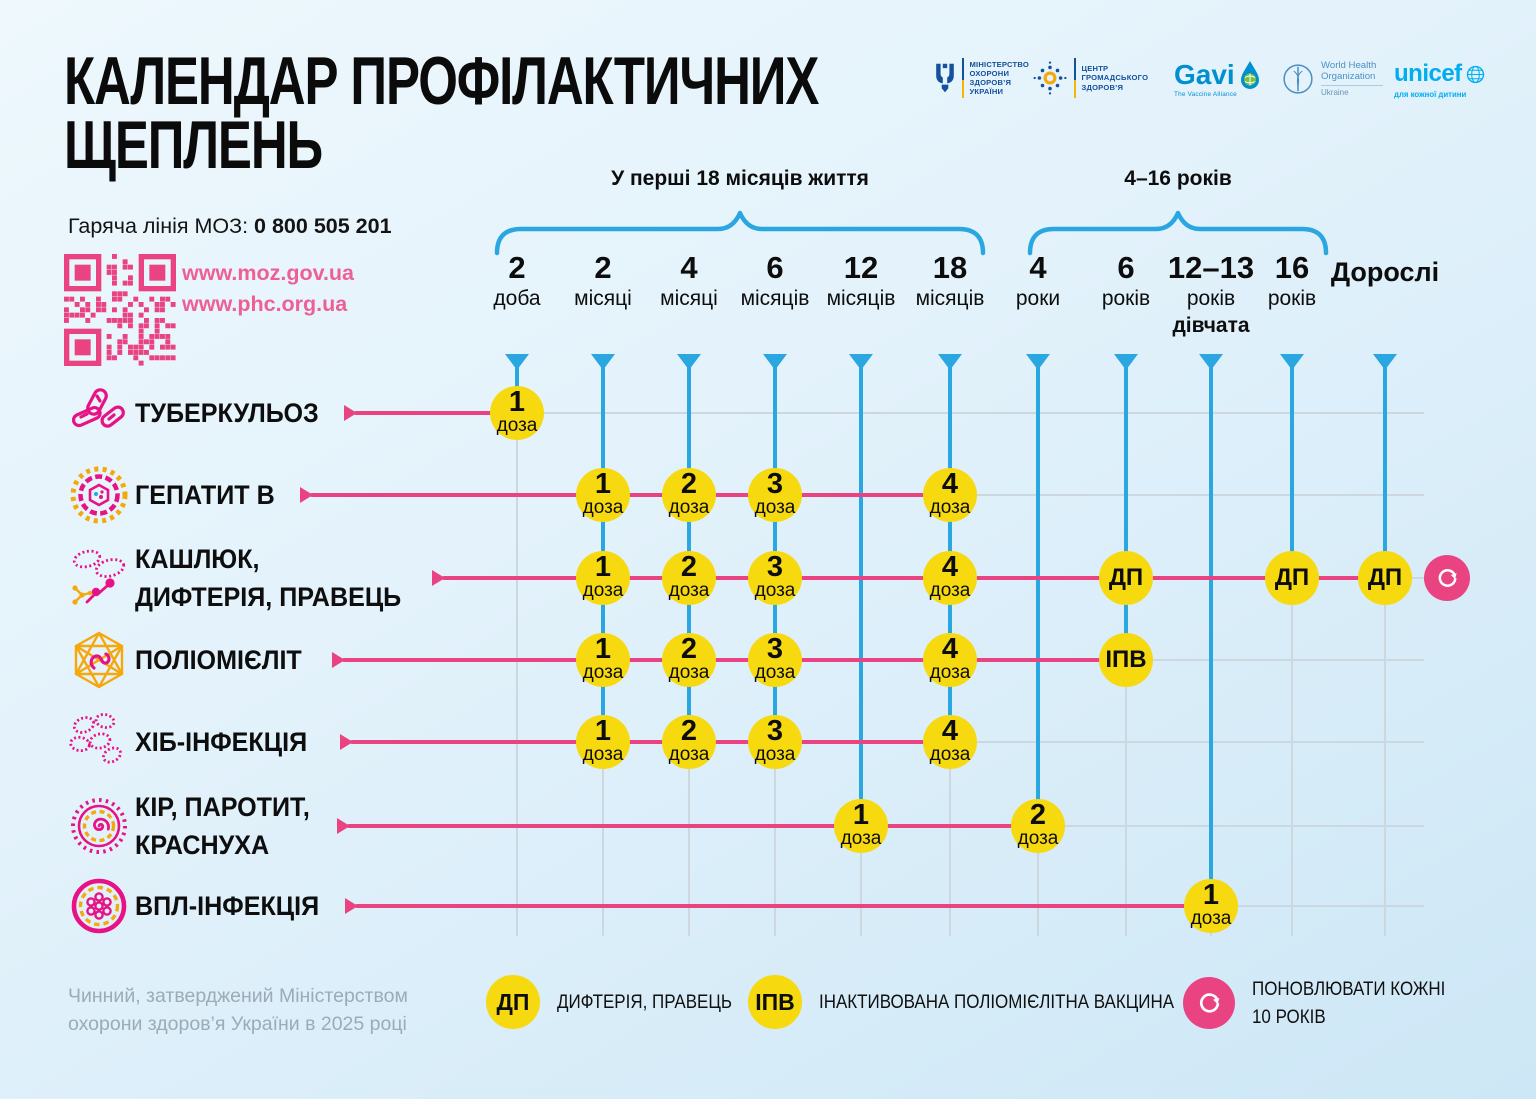 This screenshot has width=1536, height=1099. Describe the element at coordinates (1249, 75) in the screenshot. I see `gavi-droplet-icon` at that location.